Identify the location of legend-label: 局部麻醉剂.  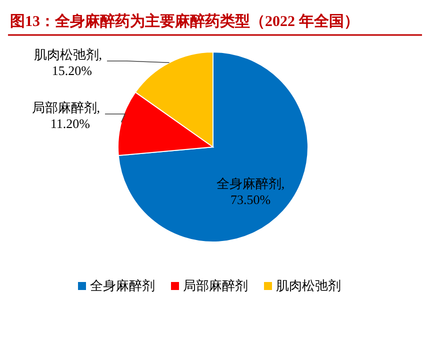
(215, 285).